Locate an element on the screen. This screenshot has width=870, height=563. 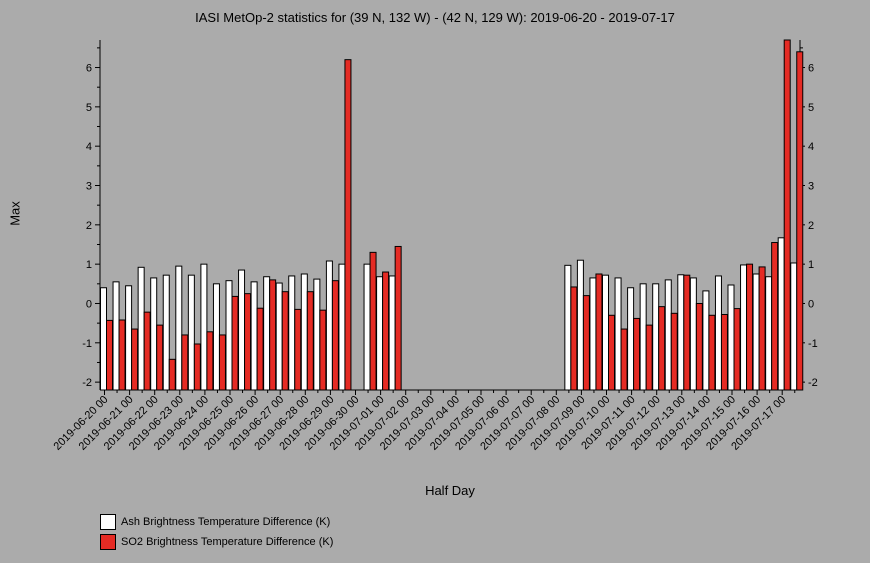
y-tick-label-left: 3 is located at coordinates (89, 187).